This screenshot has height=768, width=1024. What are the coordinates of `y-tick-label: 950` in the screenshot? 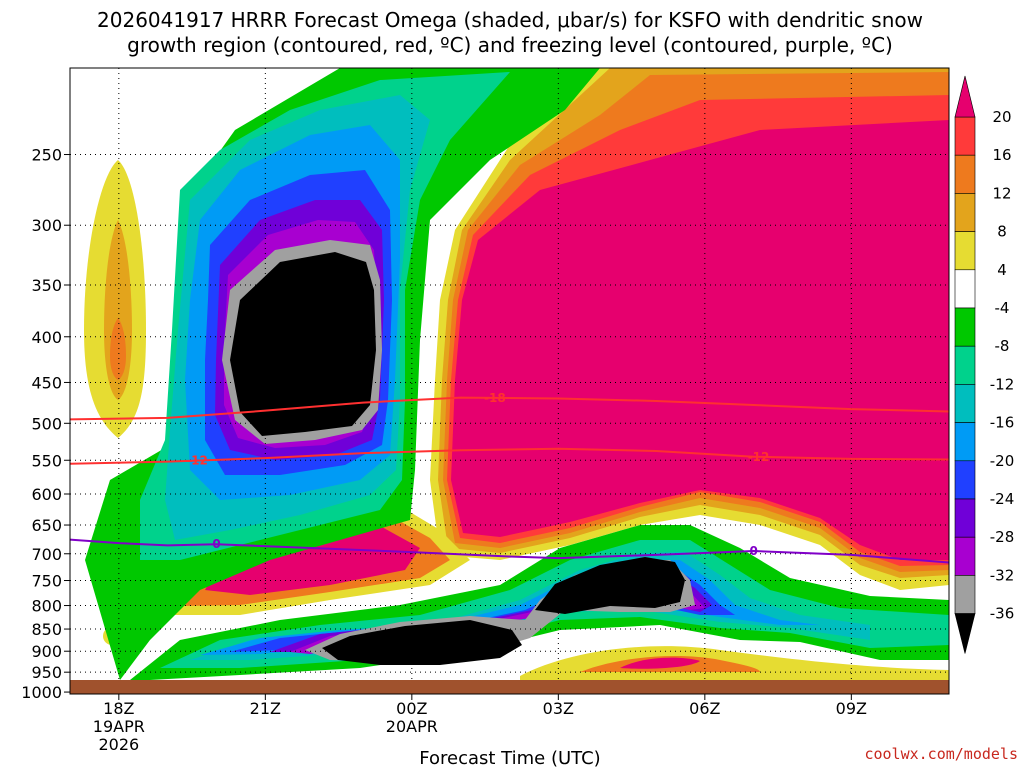 It's located at (46, 672).